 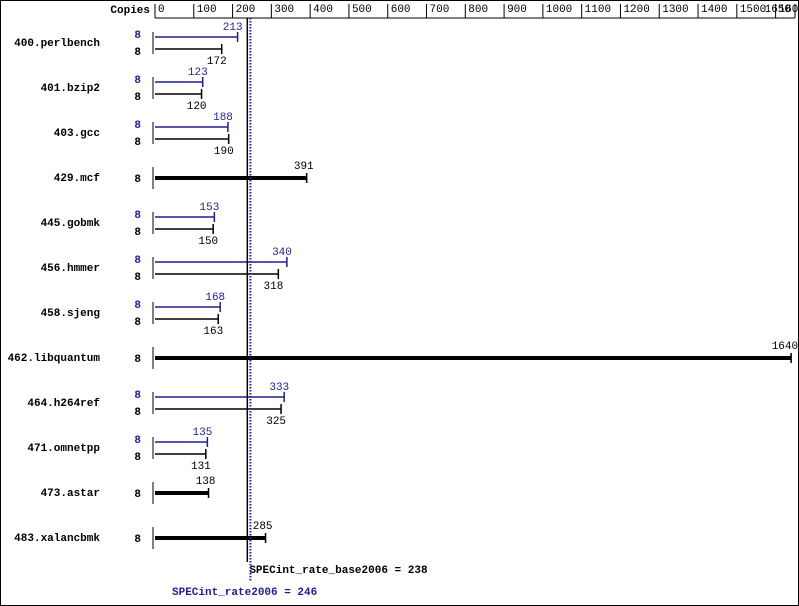 What do you see at coordinates (54, 359) in the screenshot?
I see `category-label: 462.libquantum` at bounding box center [54, 359].